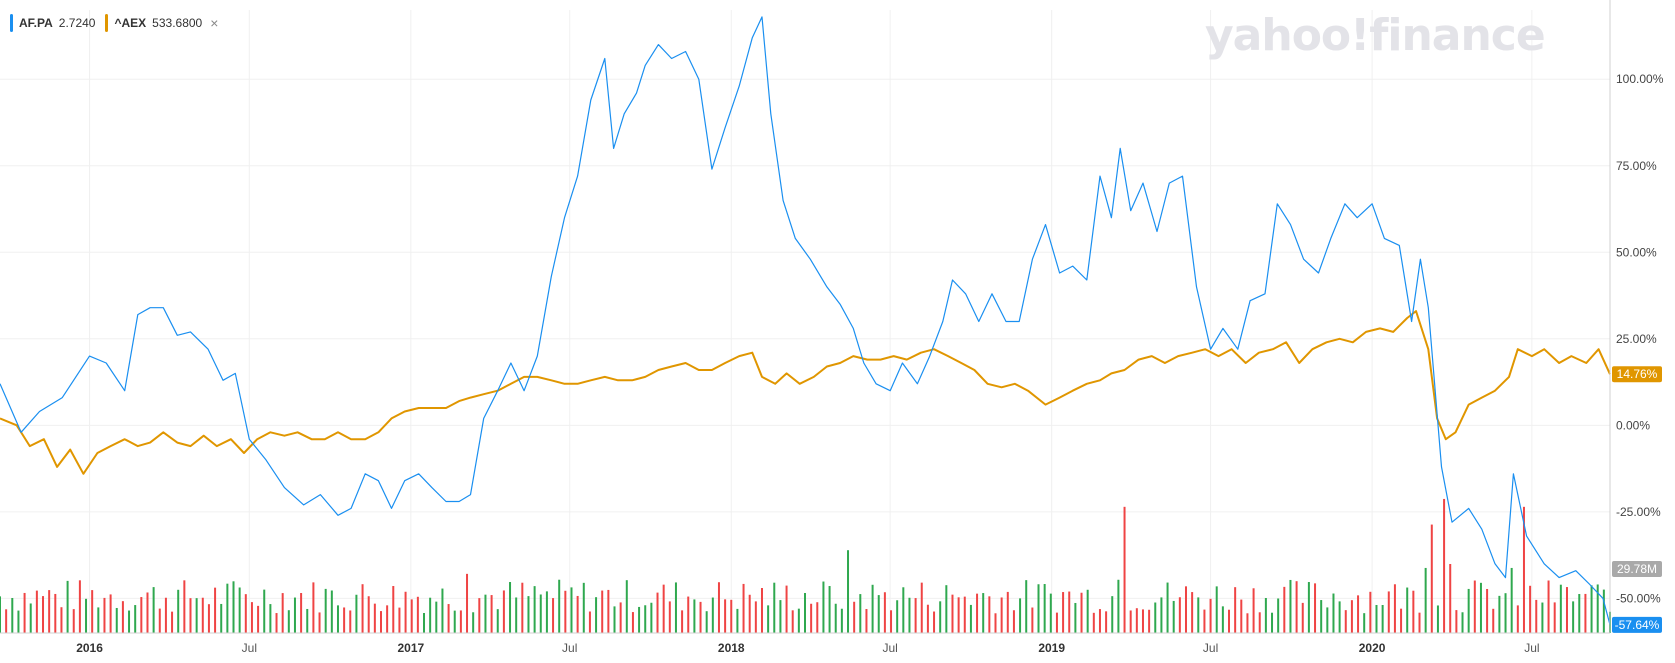 This screenshot has width=1675, height=663. I want to click on legend-item-afpa: AF.PA 2.7240, so click(52, 23).